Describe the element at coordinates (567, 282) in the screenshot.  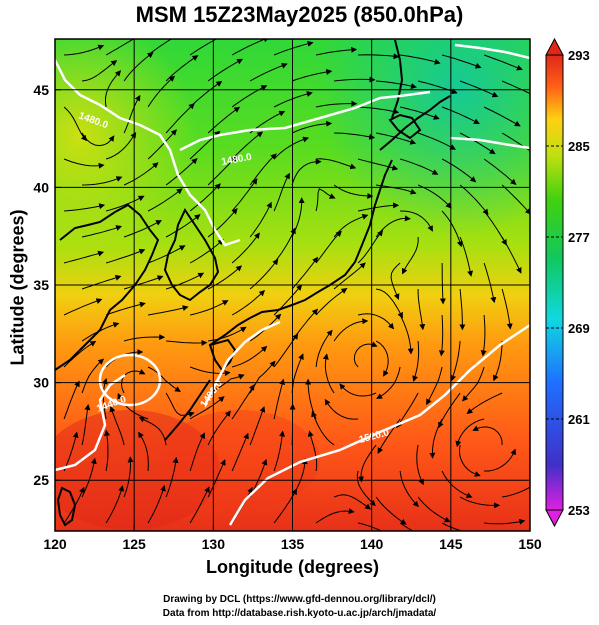
I see `colorbar: 293 285 277 269 261 253` at that location.